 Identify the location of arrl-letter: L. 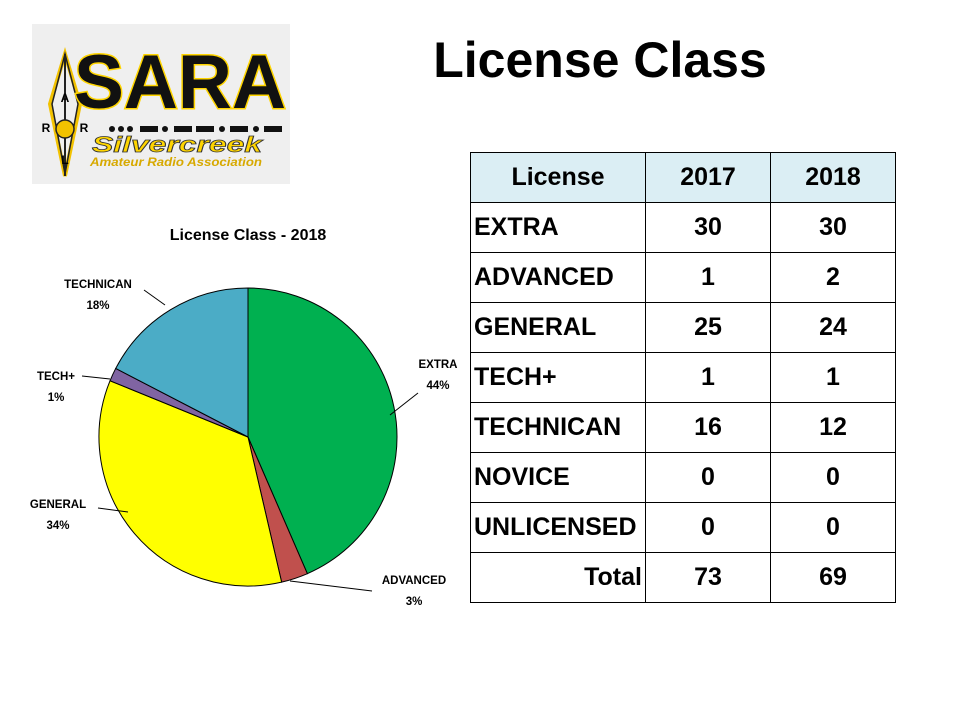
(64, 160).